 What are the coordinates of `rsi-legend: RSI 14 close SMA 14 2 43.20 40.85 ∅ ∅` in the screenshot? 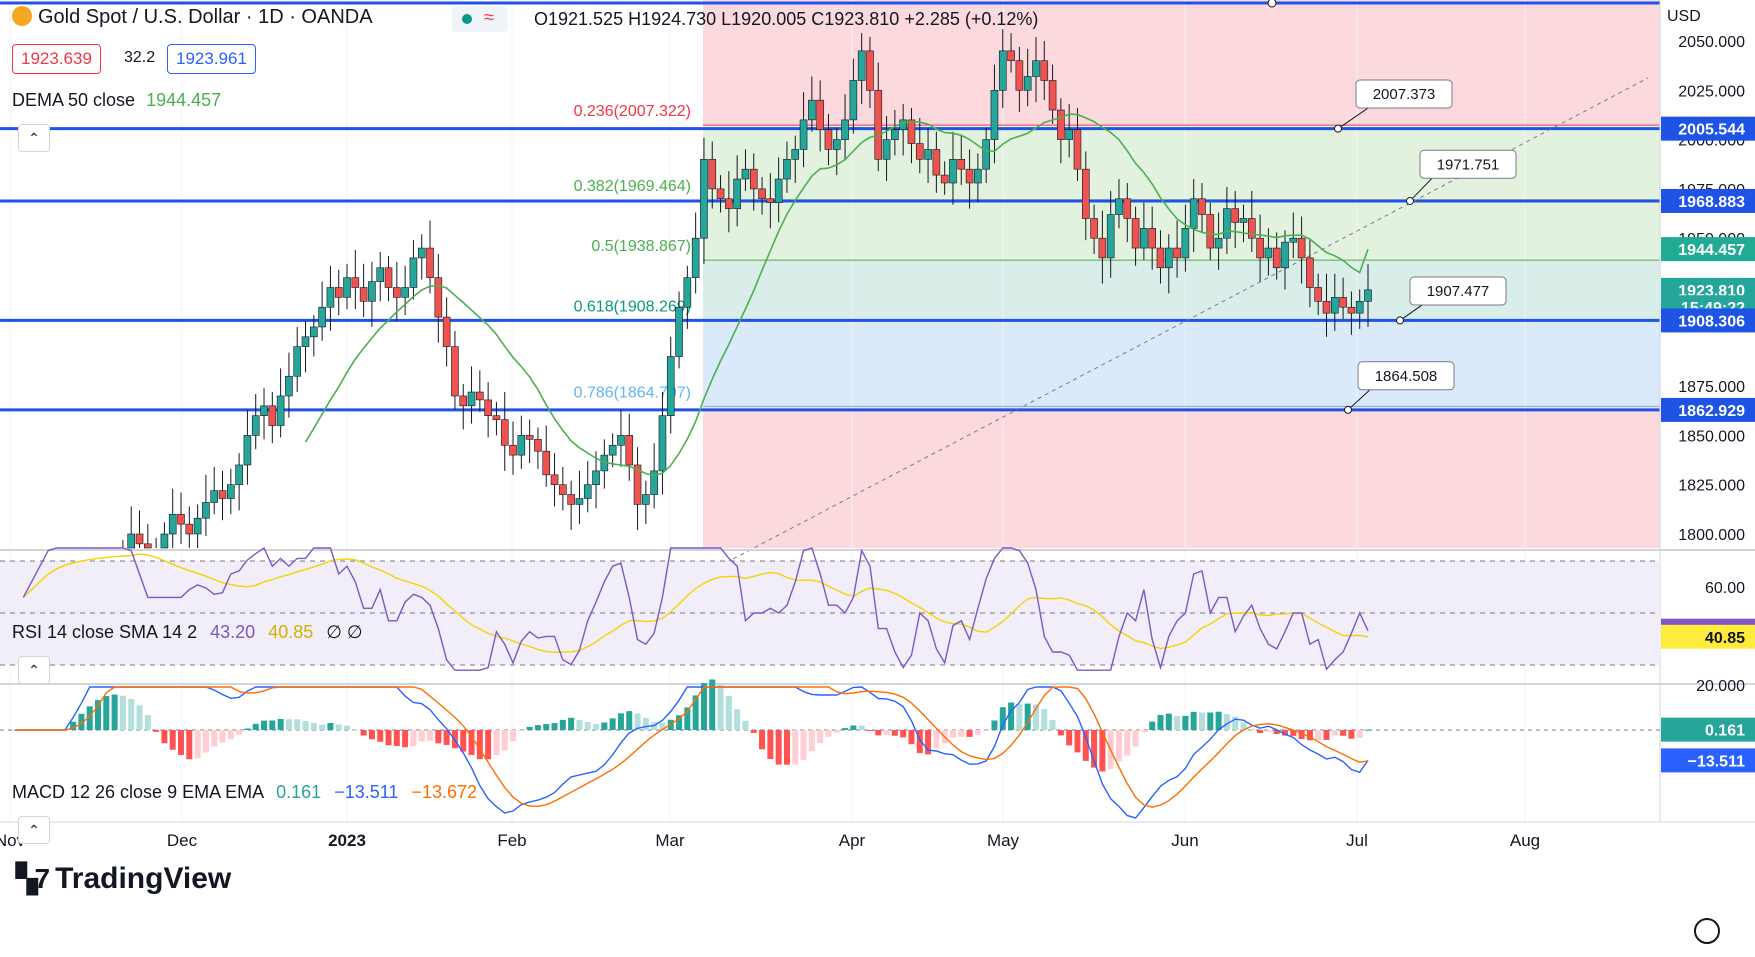 It's located at (187, 632).